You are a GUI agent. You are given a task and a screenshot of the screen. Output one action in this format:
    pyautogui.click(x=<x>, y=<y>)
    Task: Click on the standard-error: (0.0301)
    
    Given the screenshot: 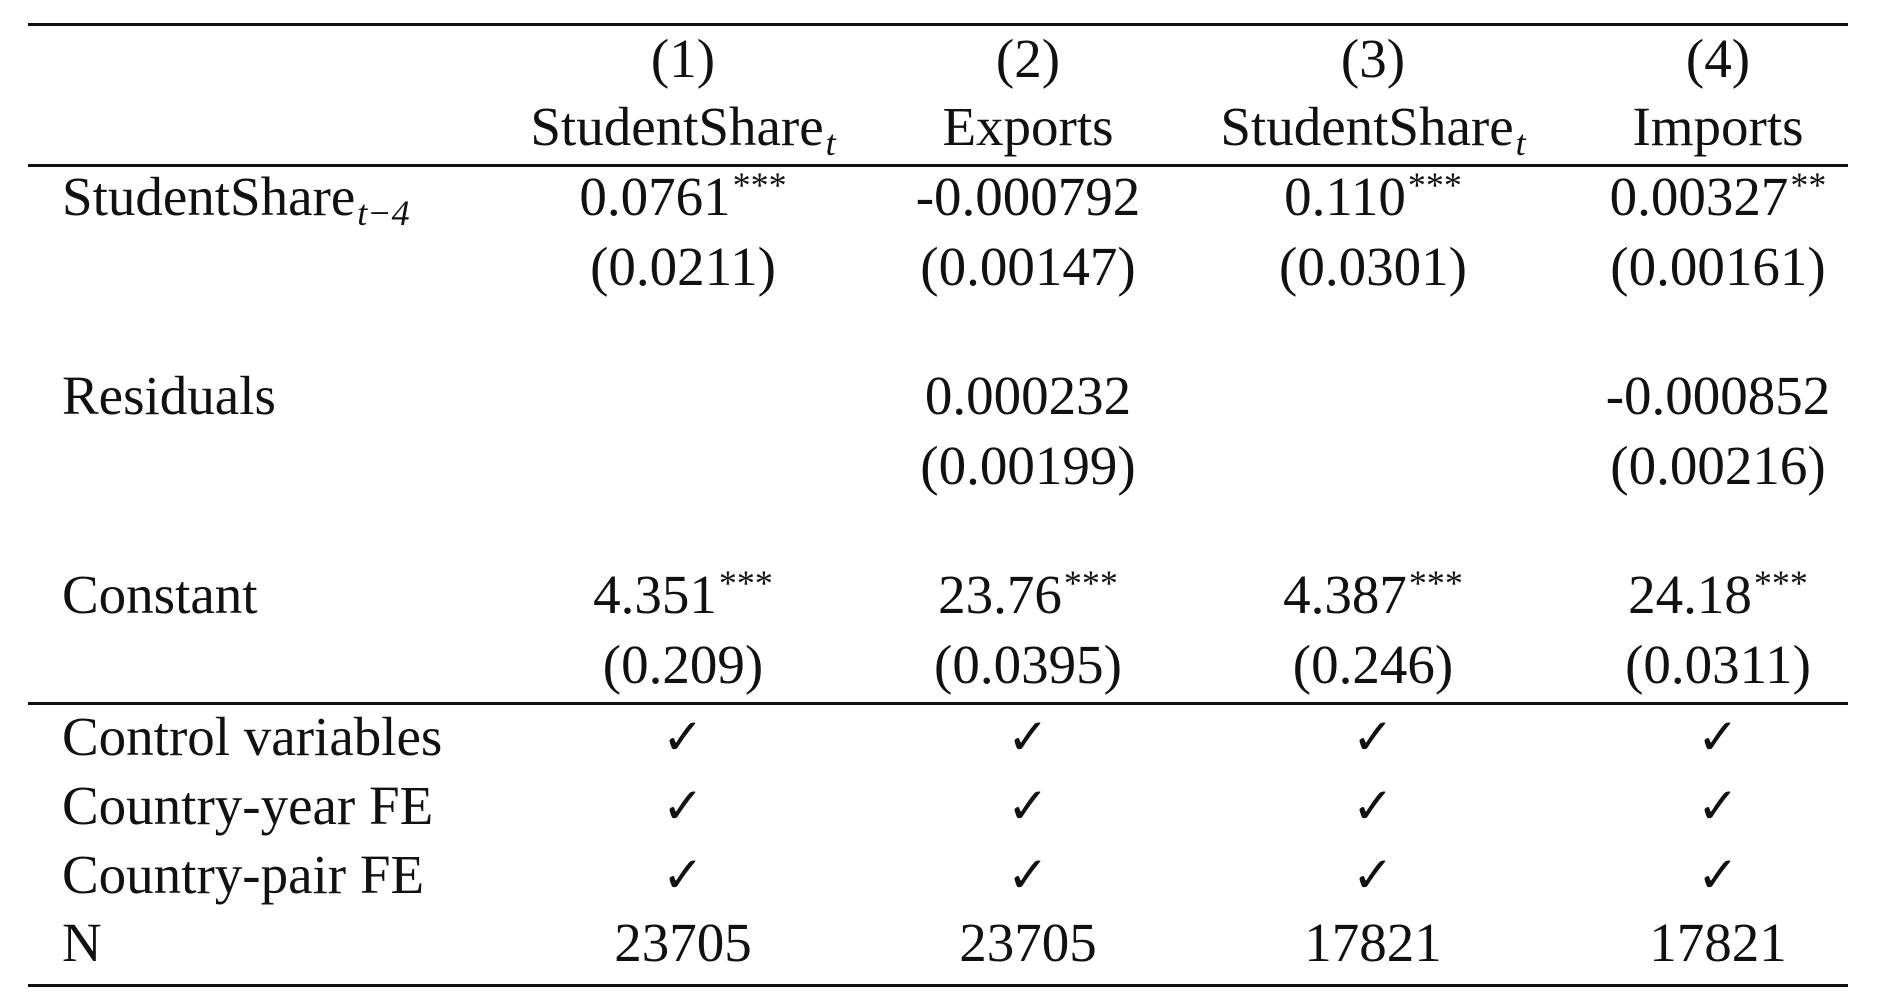 What is the action you would take?
    pyautogui.click(x=1373, y=267)
    